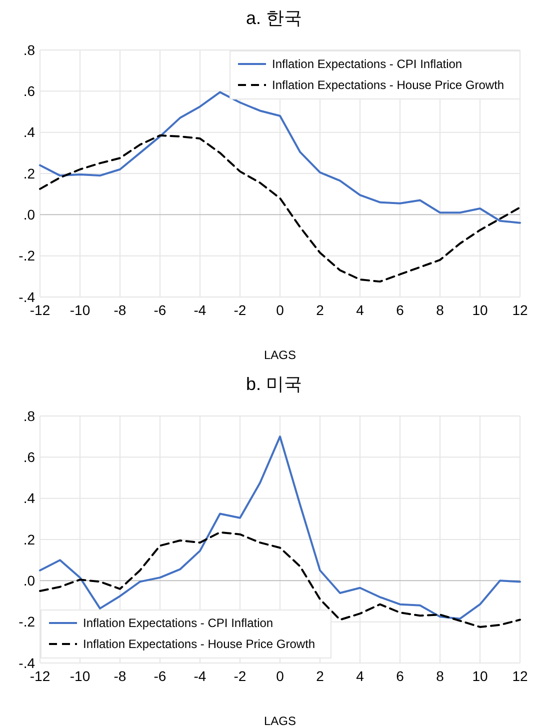 The height and width of the screenshot is (726, 548). What do you see at coordinates (280, 579) in the screenshot?
I see `line-series` at bounding box center [280, 579].